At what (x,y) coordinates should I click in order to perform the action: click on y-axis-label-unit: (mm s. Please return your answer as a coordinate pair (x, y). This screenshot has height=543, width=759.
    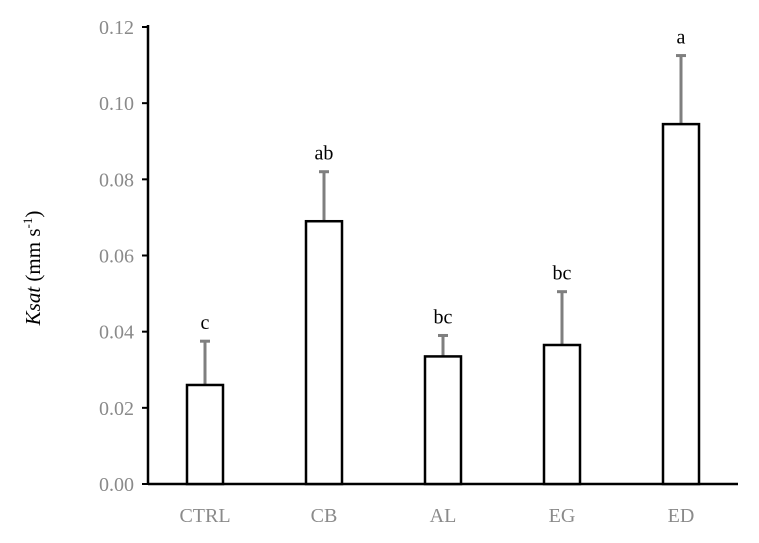
    Looking at the image, I should click on (33, 257).